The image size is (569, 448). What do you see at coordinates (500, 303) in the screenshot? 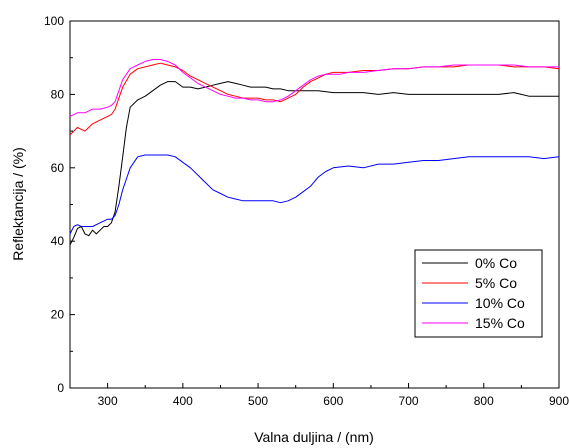
I see `legend-label: 10% Co` at bounding box center [500, 303].